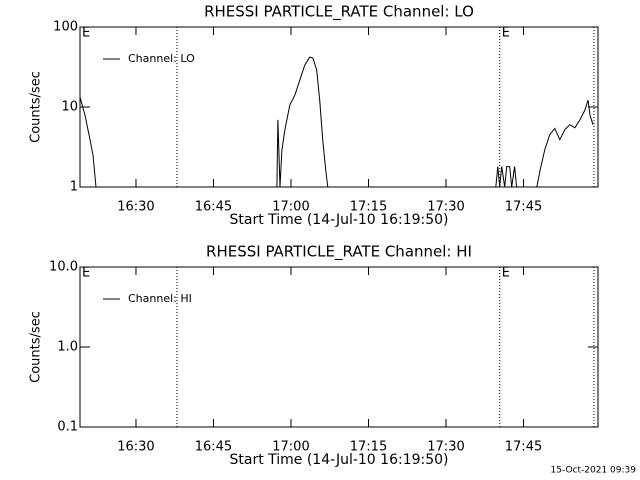 The image size is (640, 480). What do you see at coordinates (69, 107) in the screenshot?
I see `y-tick-label: 10` at bounding box center [69, 107].